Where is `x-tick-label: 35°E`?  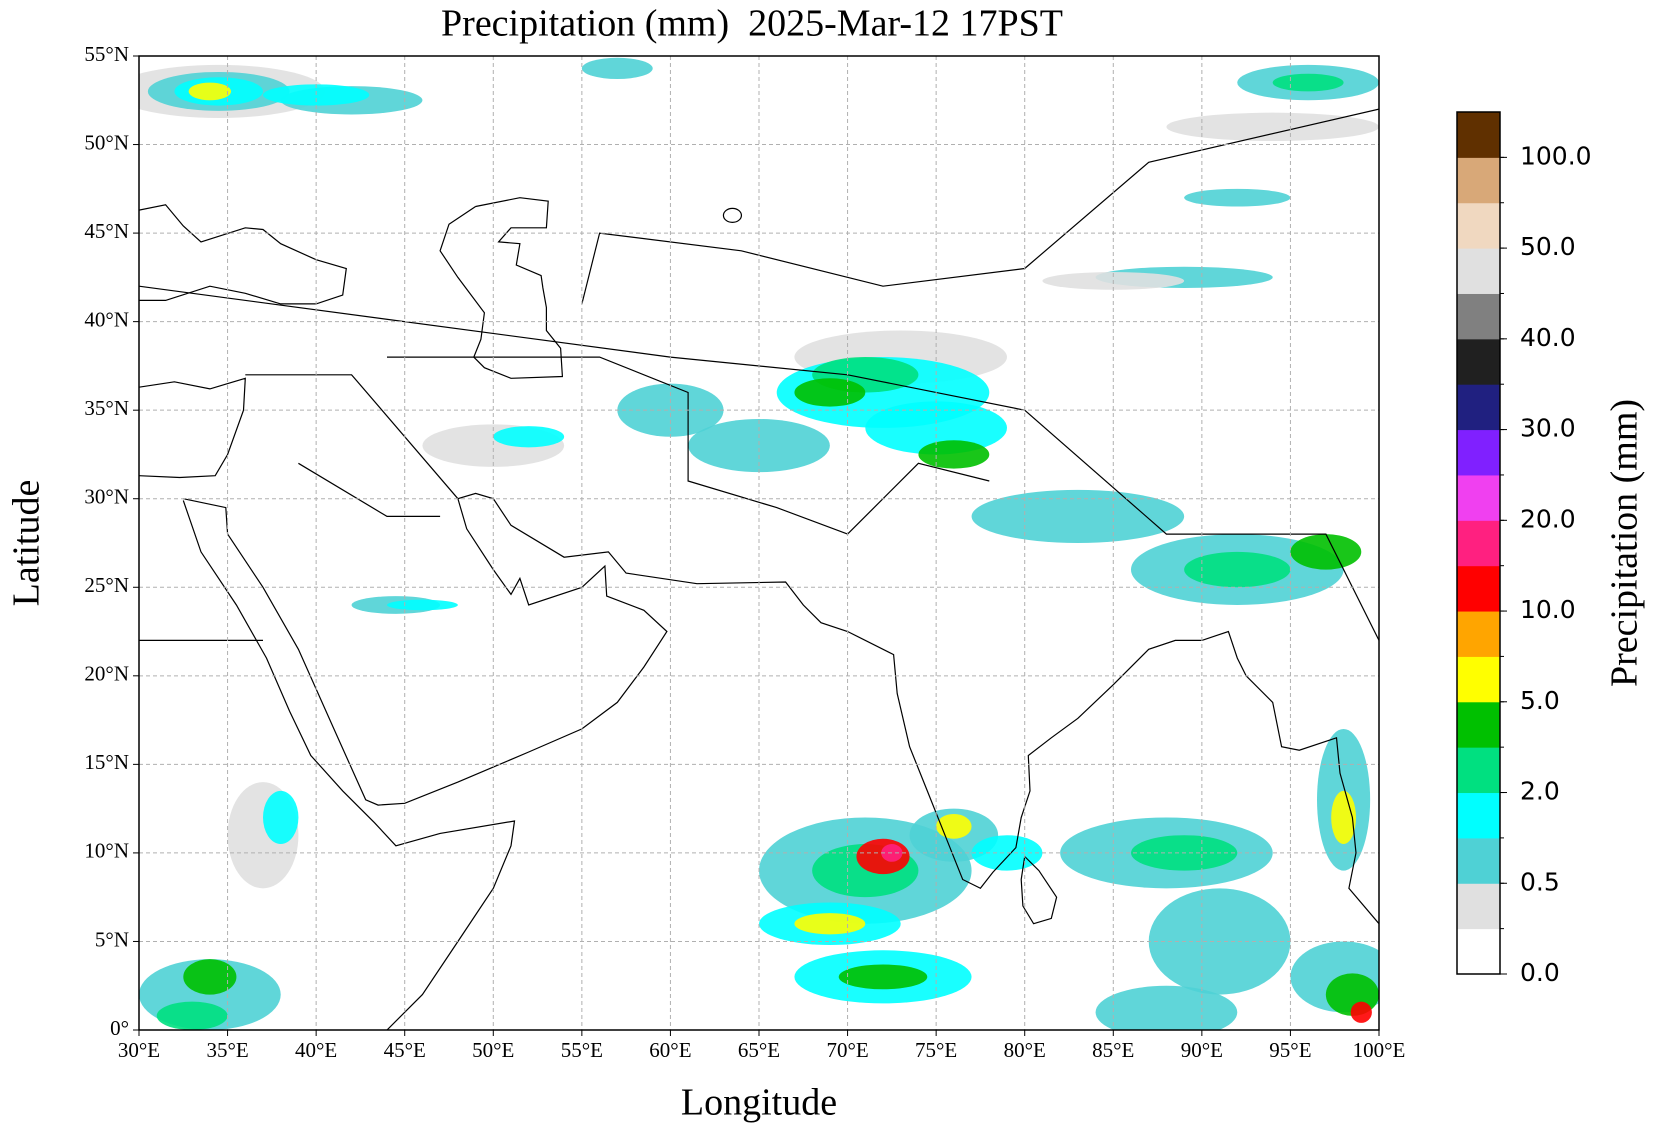 x-tick-label: 35°E is located at coordinates (227, 1050).